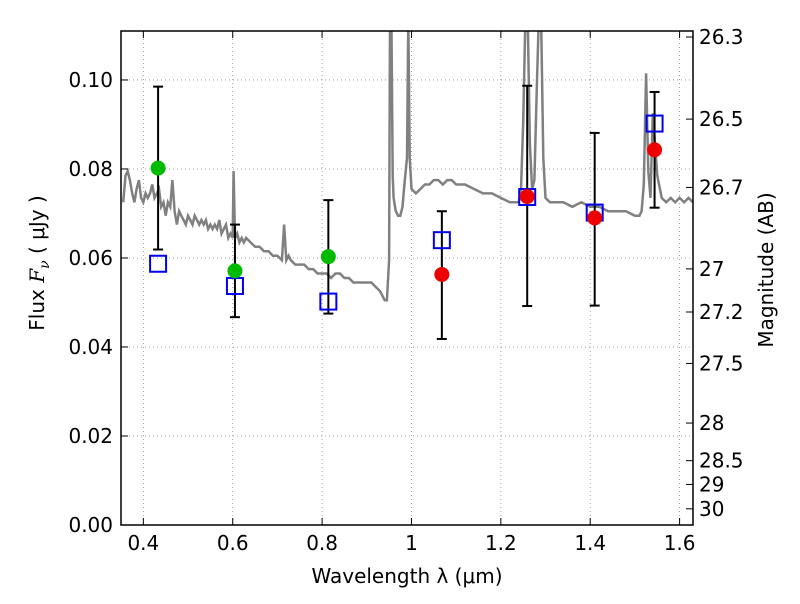 The width and height of the screenshot is (800, 604). I want to click on mag-tick-label: 28.5, so click(721, 461).